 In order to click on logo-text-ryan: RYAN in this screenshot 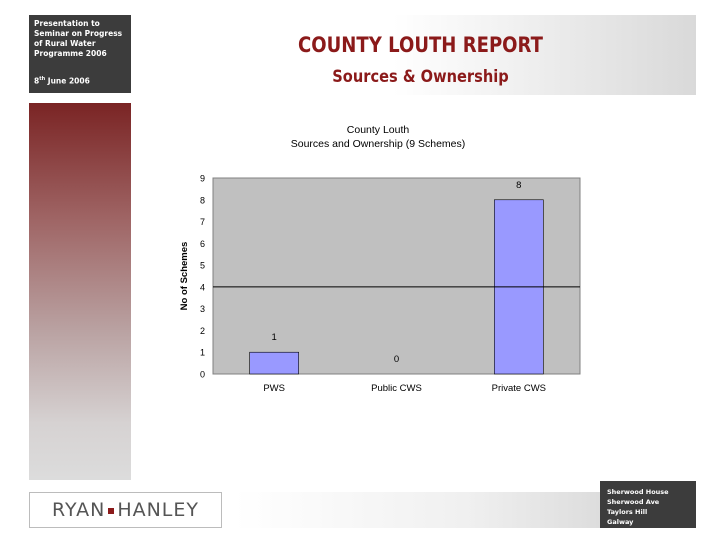, I will do `click(78, 510)`.